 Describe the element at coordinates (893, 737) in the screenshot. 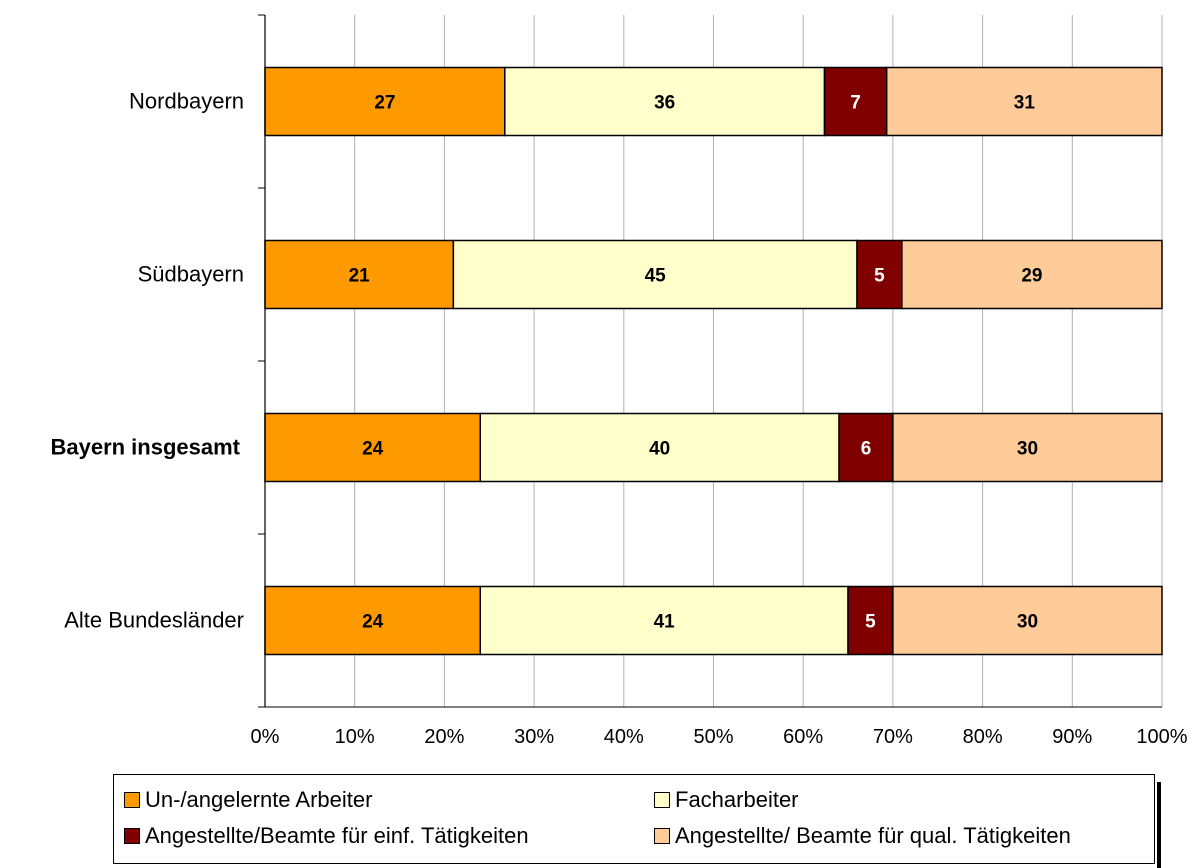

I see `x-tick-label: 70%` at that location.